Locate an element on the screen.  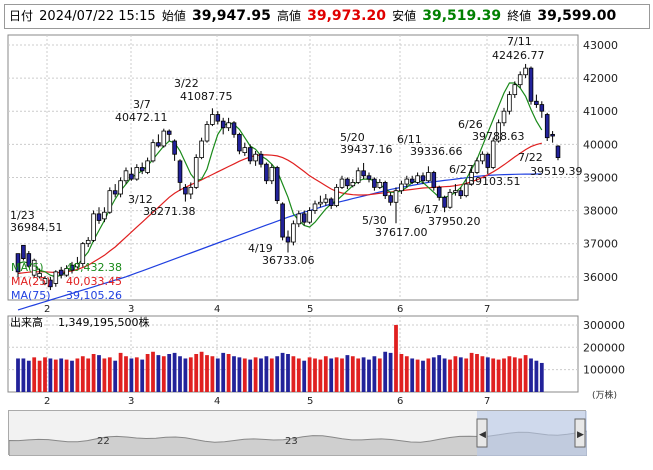
legend-ma5: MA(5) is located at coordinates (27, 267).